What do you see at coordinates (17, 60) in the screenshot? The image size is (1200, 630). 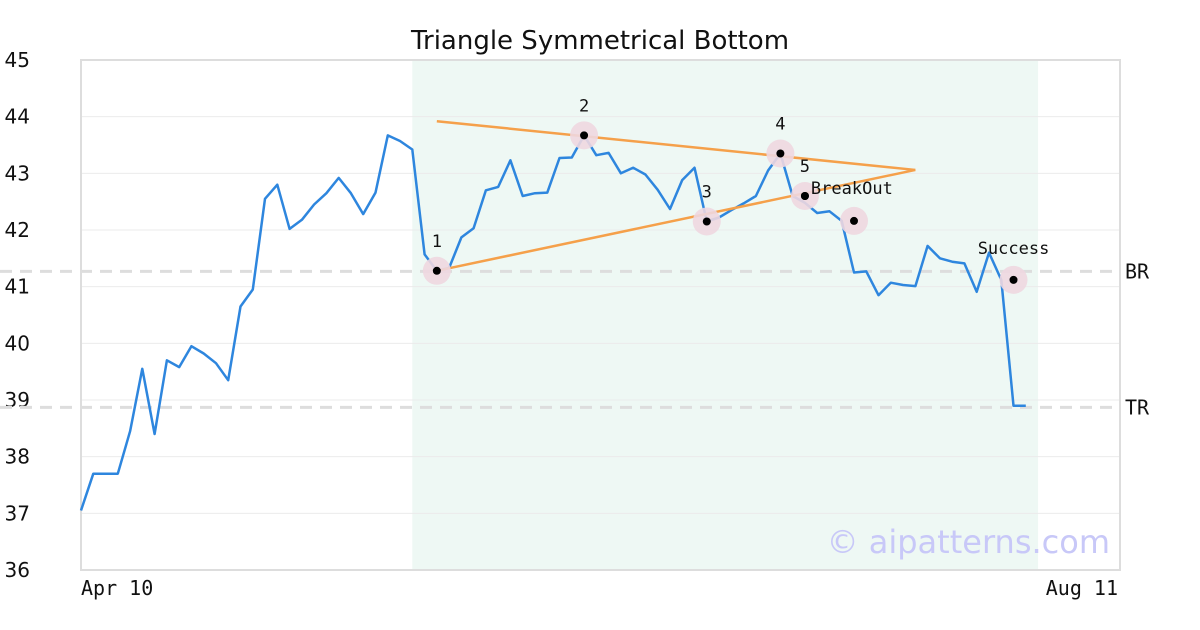 I see `y-tick-label: 45` at bounding box center [17, 60].